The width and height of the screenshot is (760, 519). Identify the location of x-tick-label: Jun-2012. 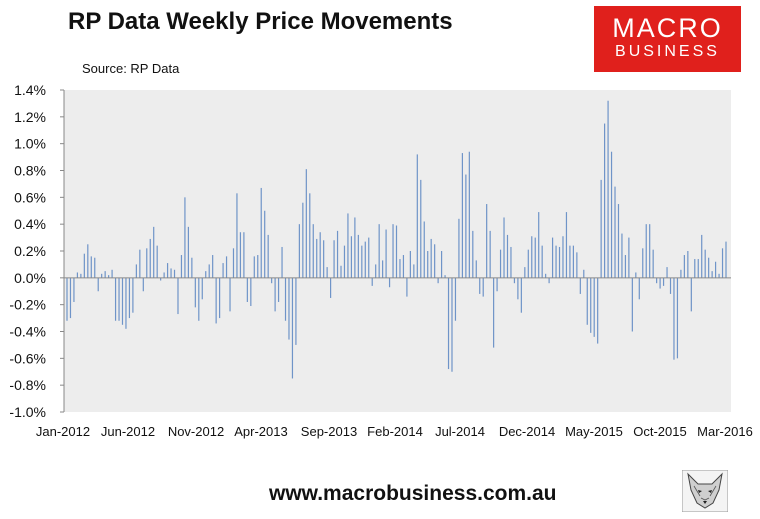
(128, 431).